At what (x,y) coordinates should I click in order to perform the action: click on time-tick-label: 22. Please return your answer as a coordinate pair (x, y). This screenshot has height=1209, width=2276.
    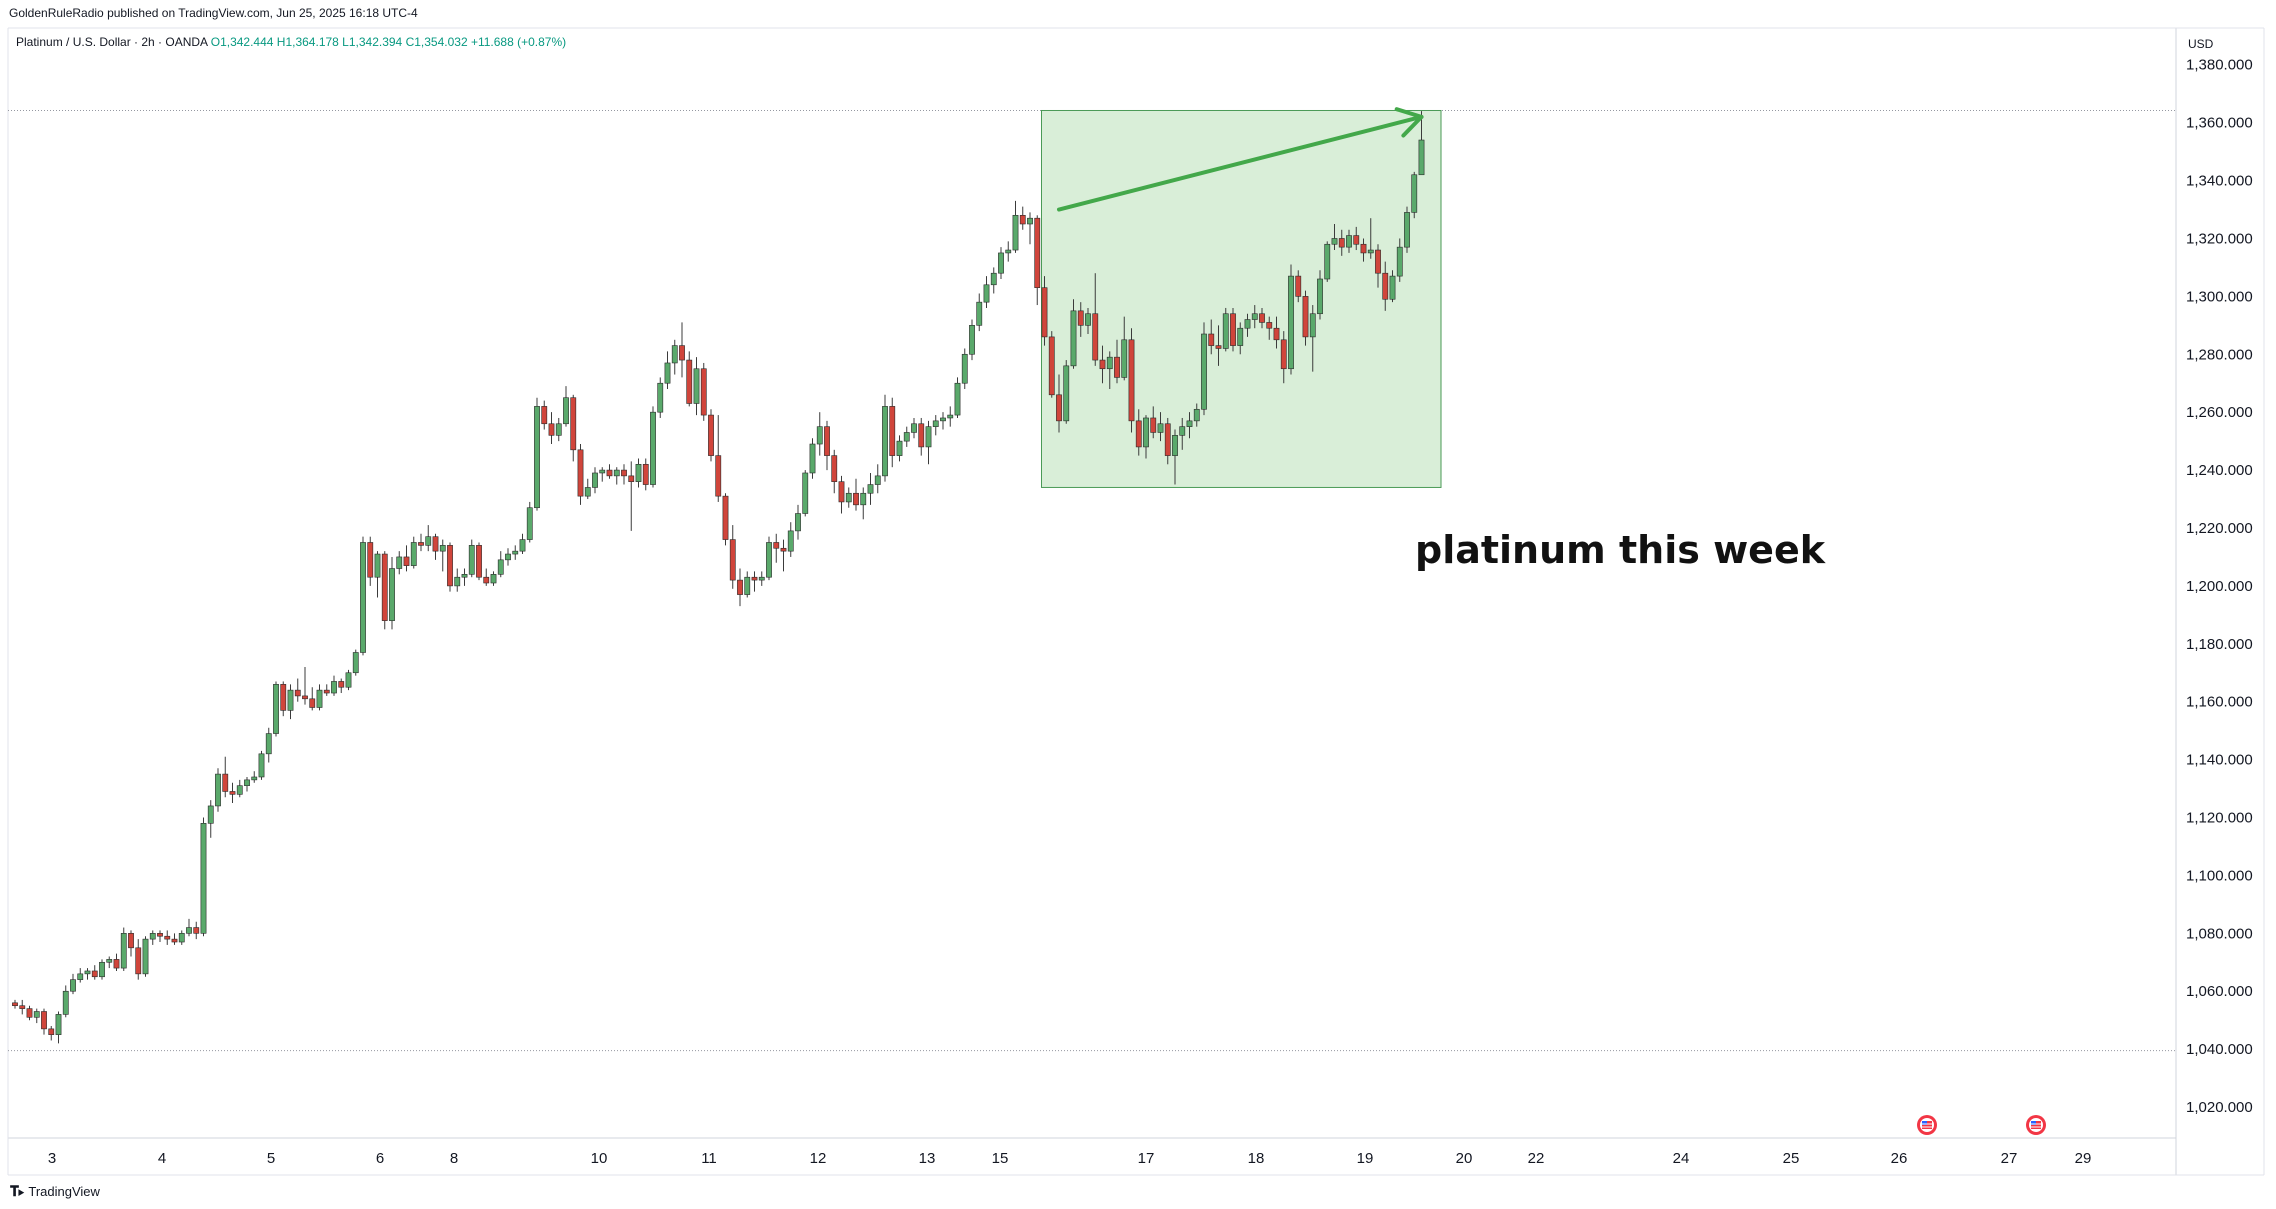
    Looking at the image, I should click on (1536, 1158).